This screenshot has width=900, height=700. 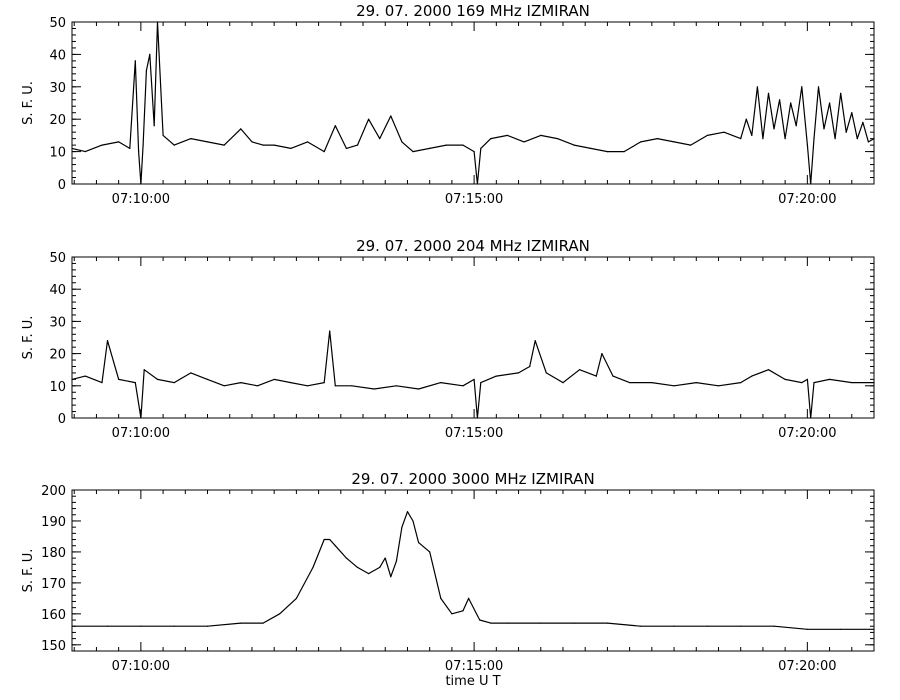 What do you see at coordinates (28, 103) in the screenshot?
I see `y-axis-label: S. F. U.` at bounding box center [28, 103].